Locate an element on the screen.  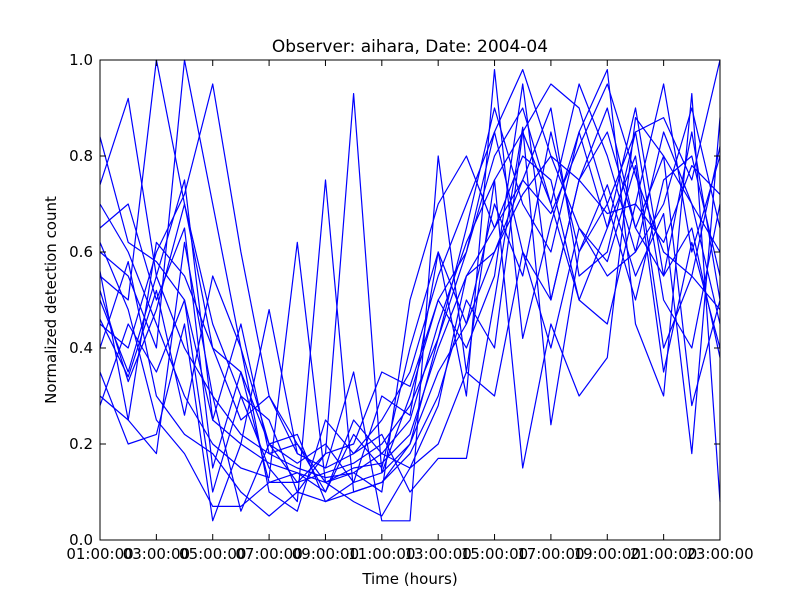
x-tick-label: 05:00:00 is located at coordinates (212, 554).